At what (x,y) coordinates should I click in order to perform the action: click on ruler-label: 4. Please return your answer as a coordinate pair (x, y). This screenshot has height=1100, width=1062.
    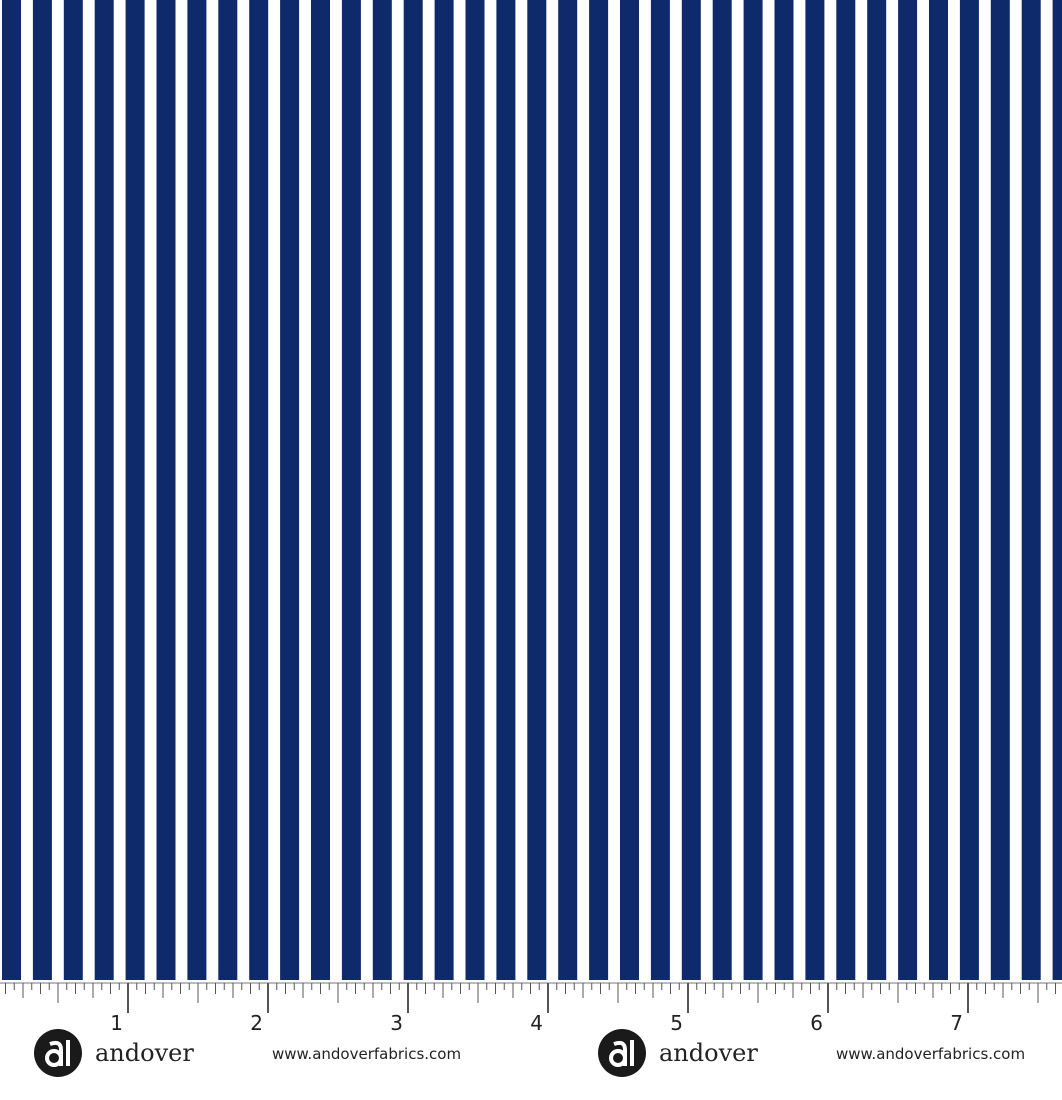
    Looking at the image, I should click on (536, 1023).